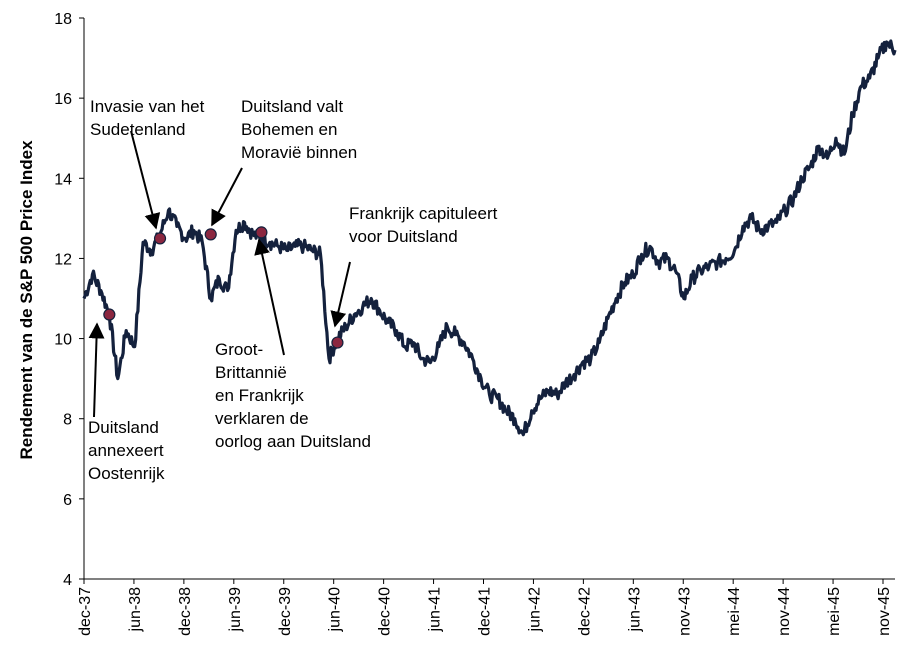 This screenshot has height=661, width=910. I want to click on x-tick-label: mei-45, so click(834, 611).